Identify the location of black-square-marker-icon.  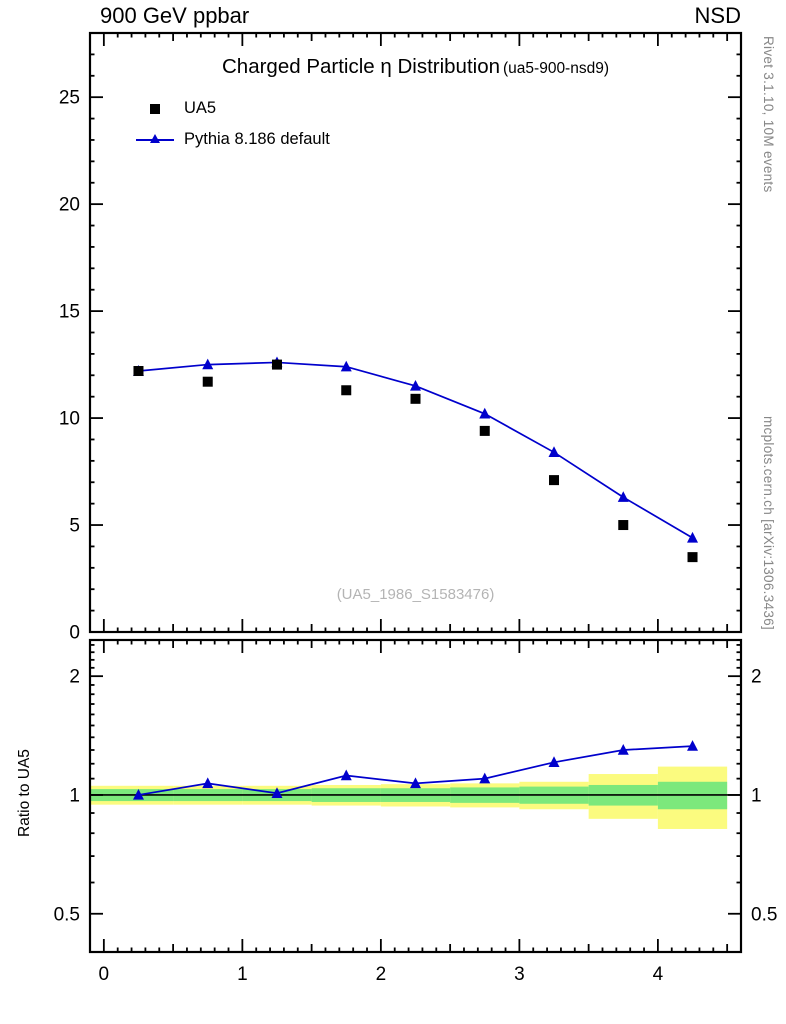
(155, 108).